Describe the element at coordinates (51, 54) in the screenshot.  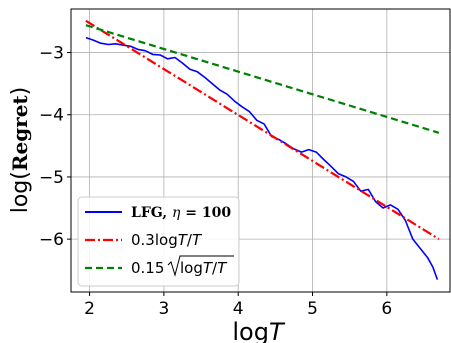
I see `y-tick-label: −3` at that location.